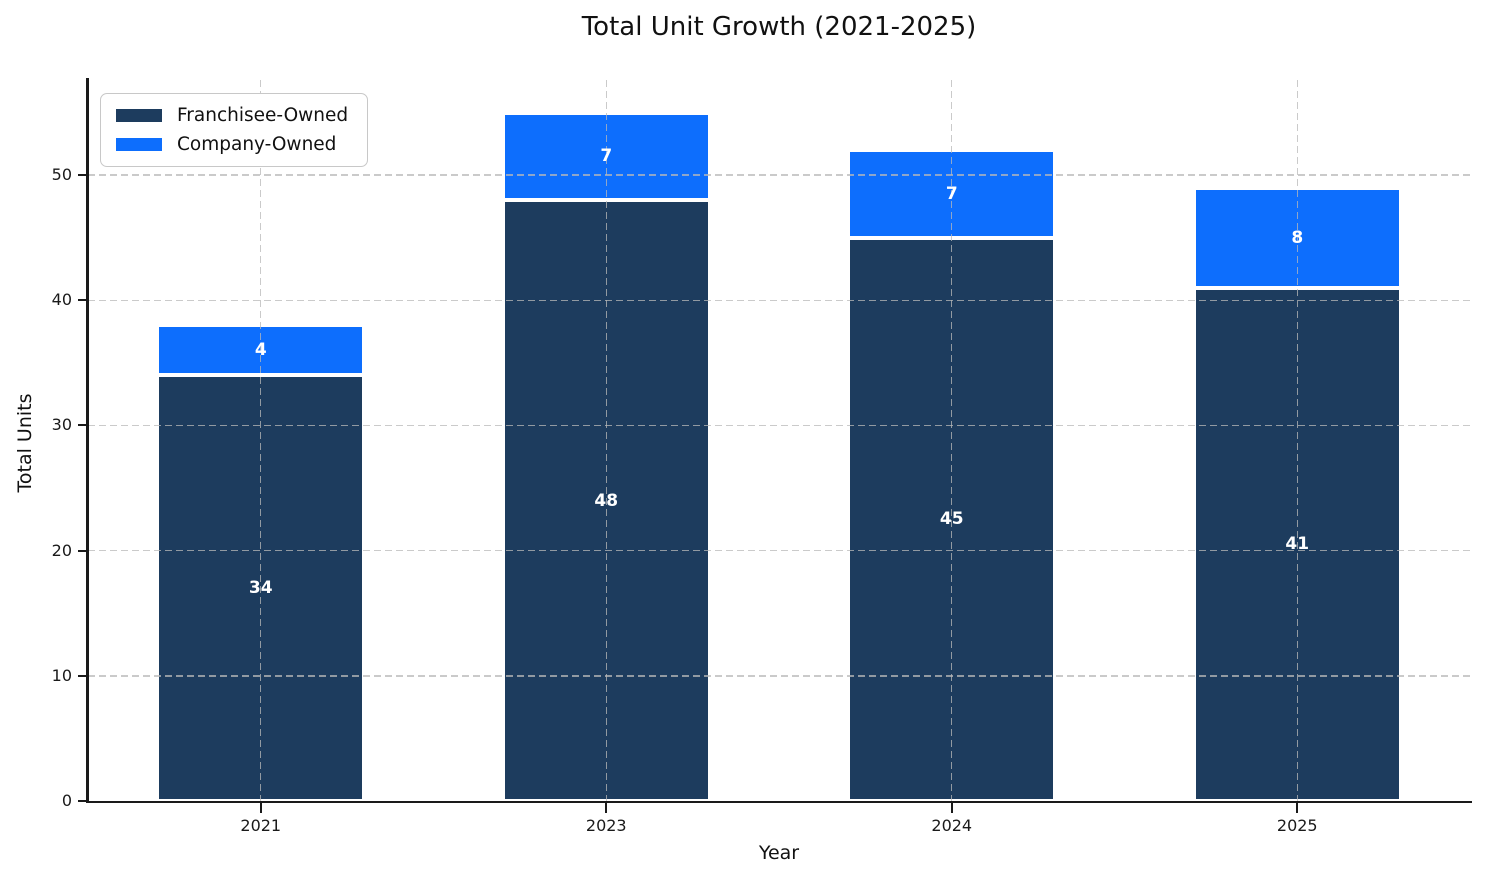 The height and width of the screenshot is (884, 1485). I want to click on x-tick-2021, so click(260, 808).